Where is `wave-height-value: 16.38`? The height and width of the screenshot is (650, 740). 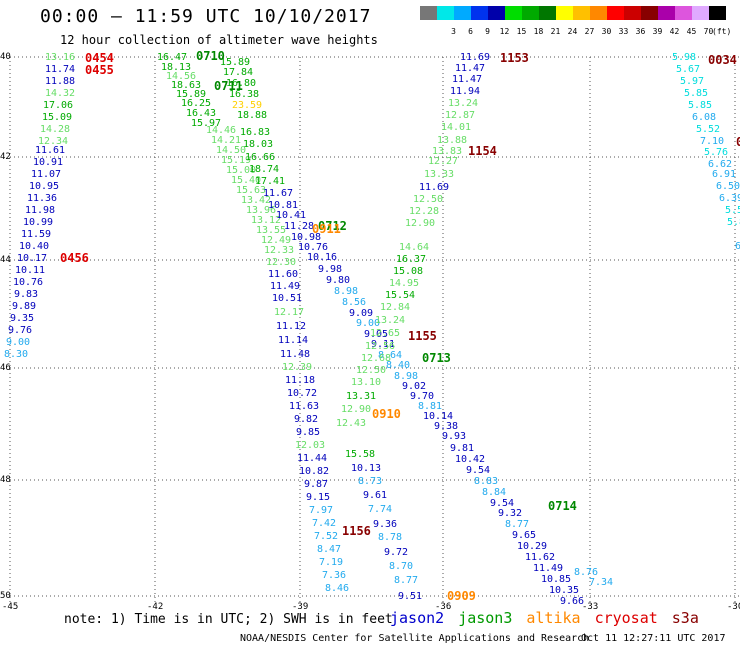 wave-height-value: 16.38 is located at coordinates (244, 94).